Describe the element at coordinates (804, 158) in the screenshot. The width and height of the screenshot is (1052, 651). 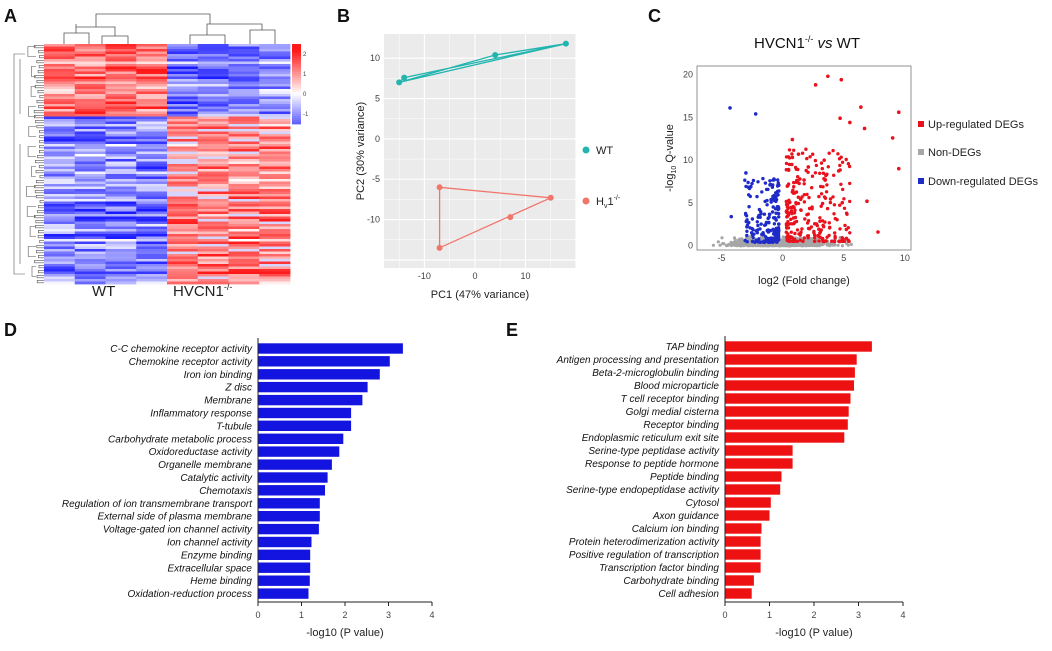
I see `plot-frame` at that location.